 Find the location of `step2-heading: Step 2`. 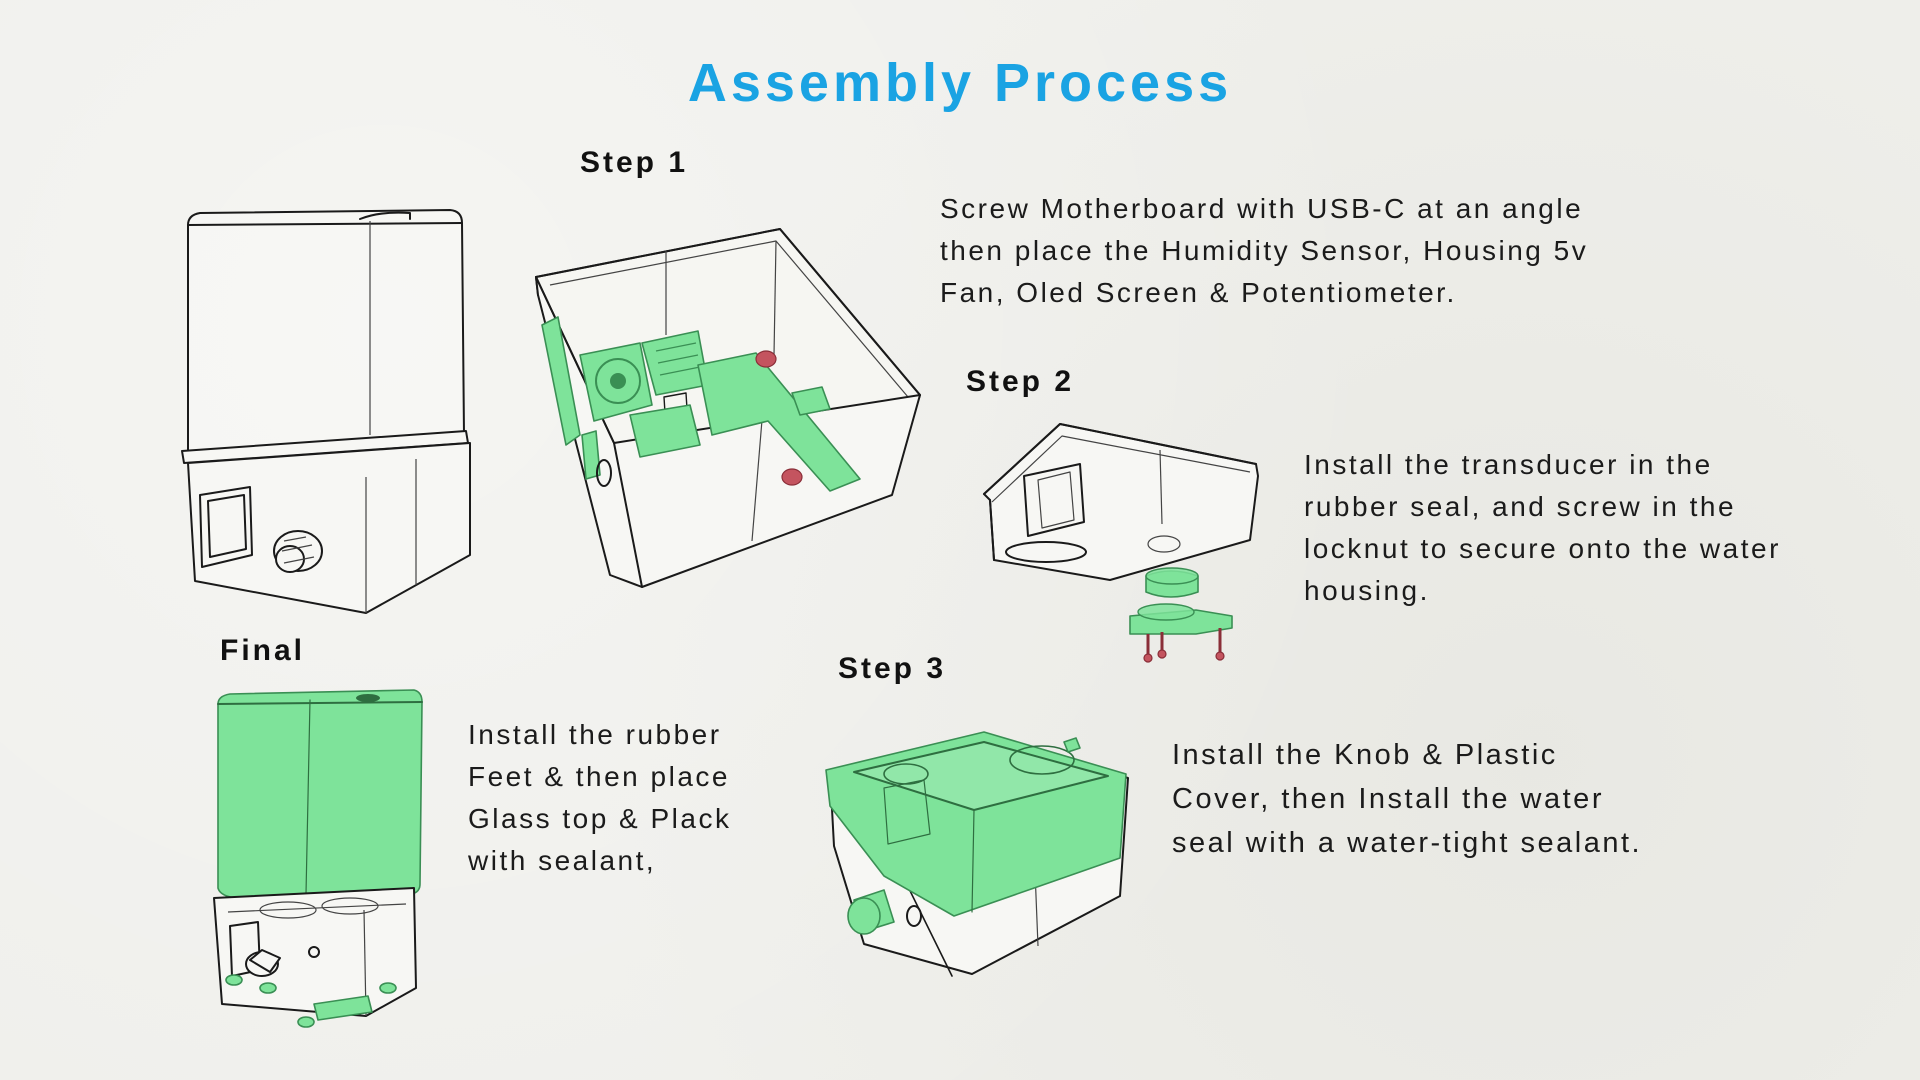

step2-heading: Step 2 is located at coordinates (1020, 381).